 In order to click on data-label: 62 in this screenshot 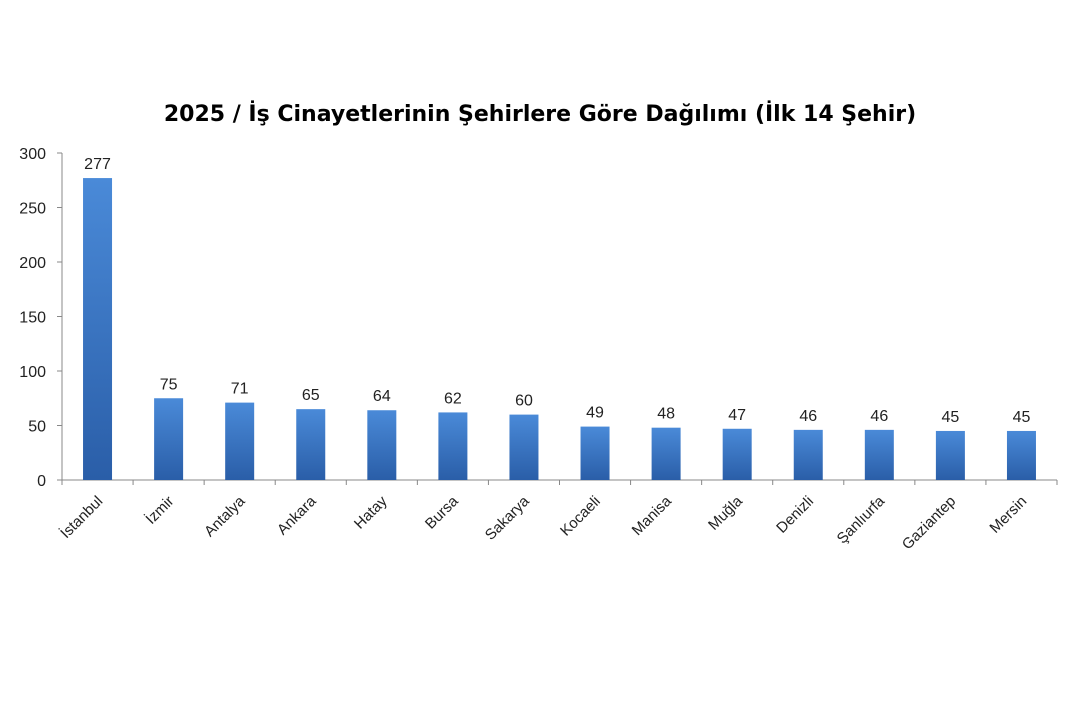, I will do `click(453, 398)`.